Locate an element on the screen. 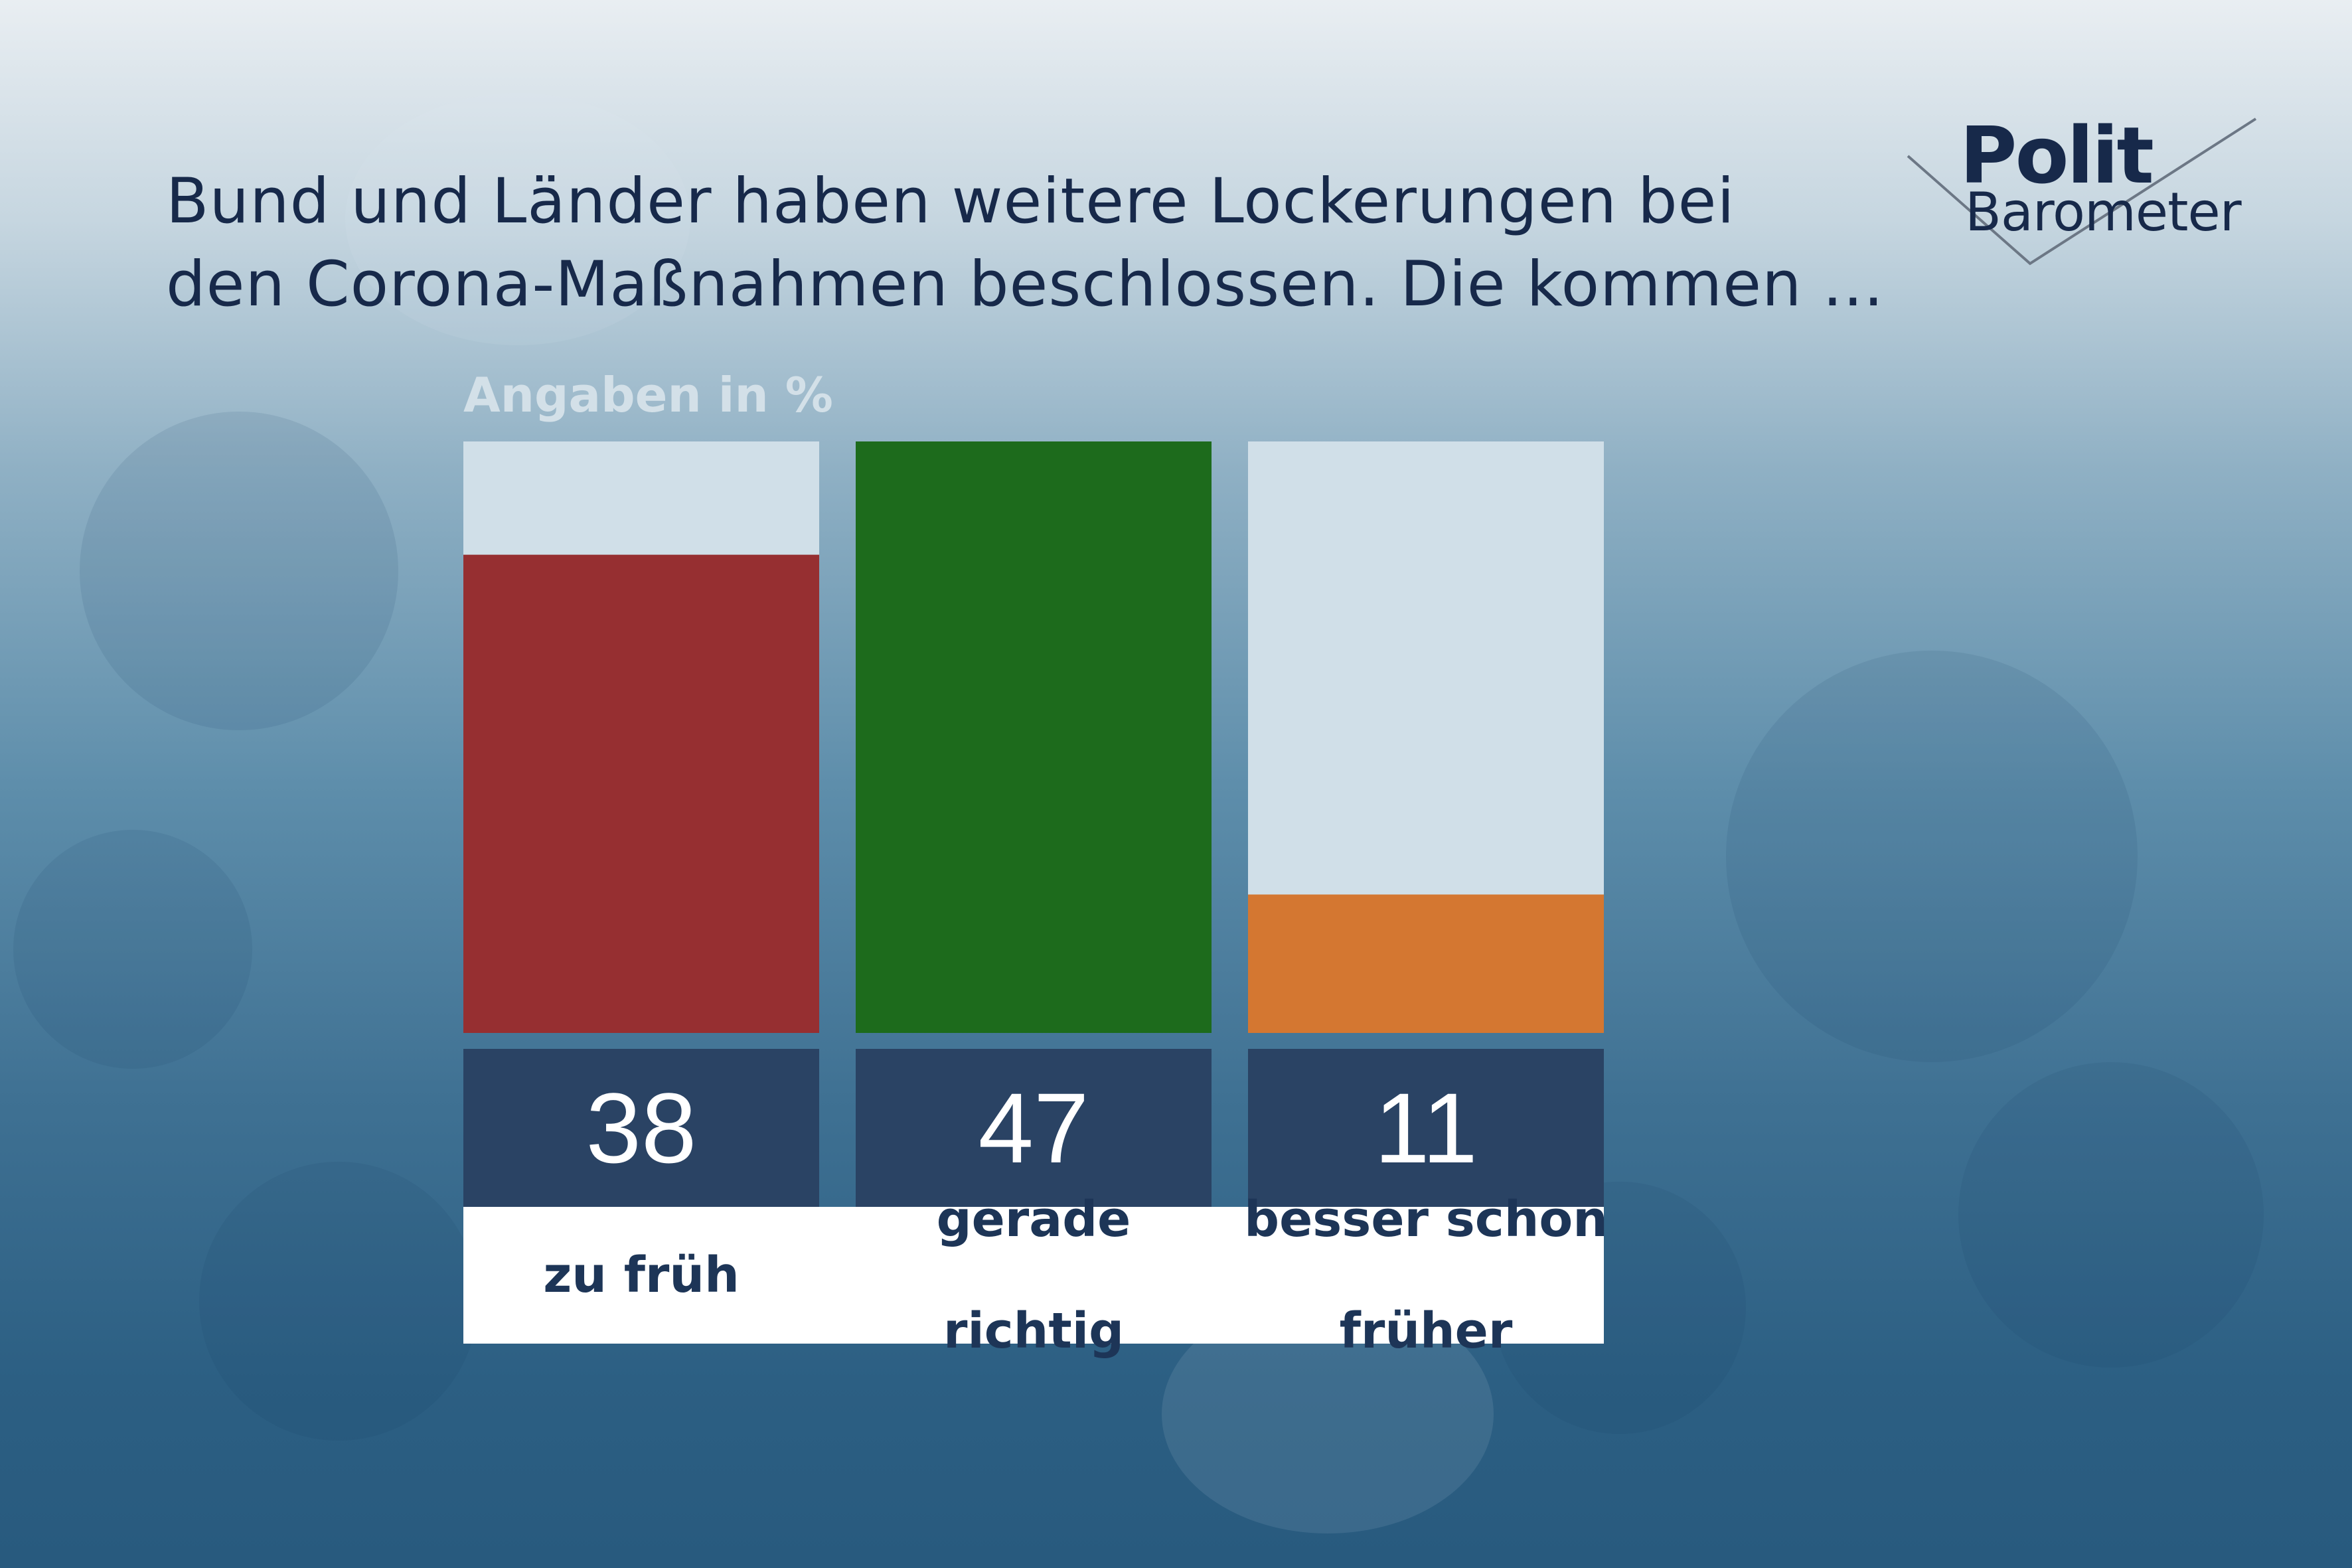 Image resolution: width=2352 pixels, height=1568 pixels. bar-gerade-richtig is located at coordinates (1034, 737).